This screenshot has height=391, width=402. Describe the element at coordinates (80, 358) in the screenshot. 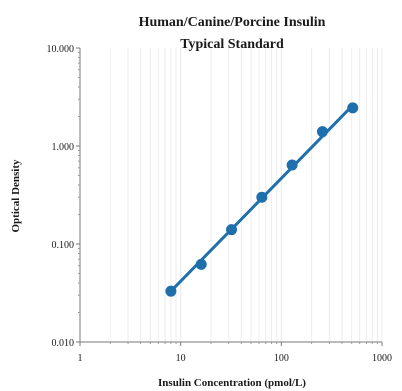

I see `x-tick-label: 1` at that location.